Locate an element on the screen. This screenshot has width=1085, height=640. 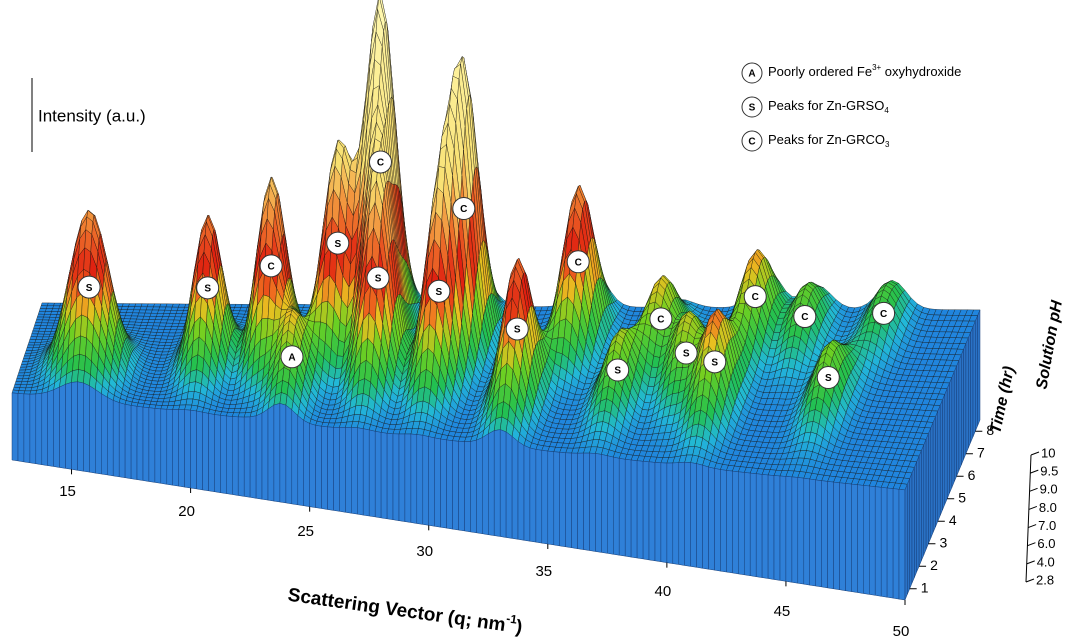
y2-axis-label: Solution pH is located at coordinates (1050, 345).